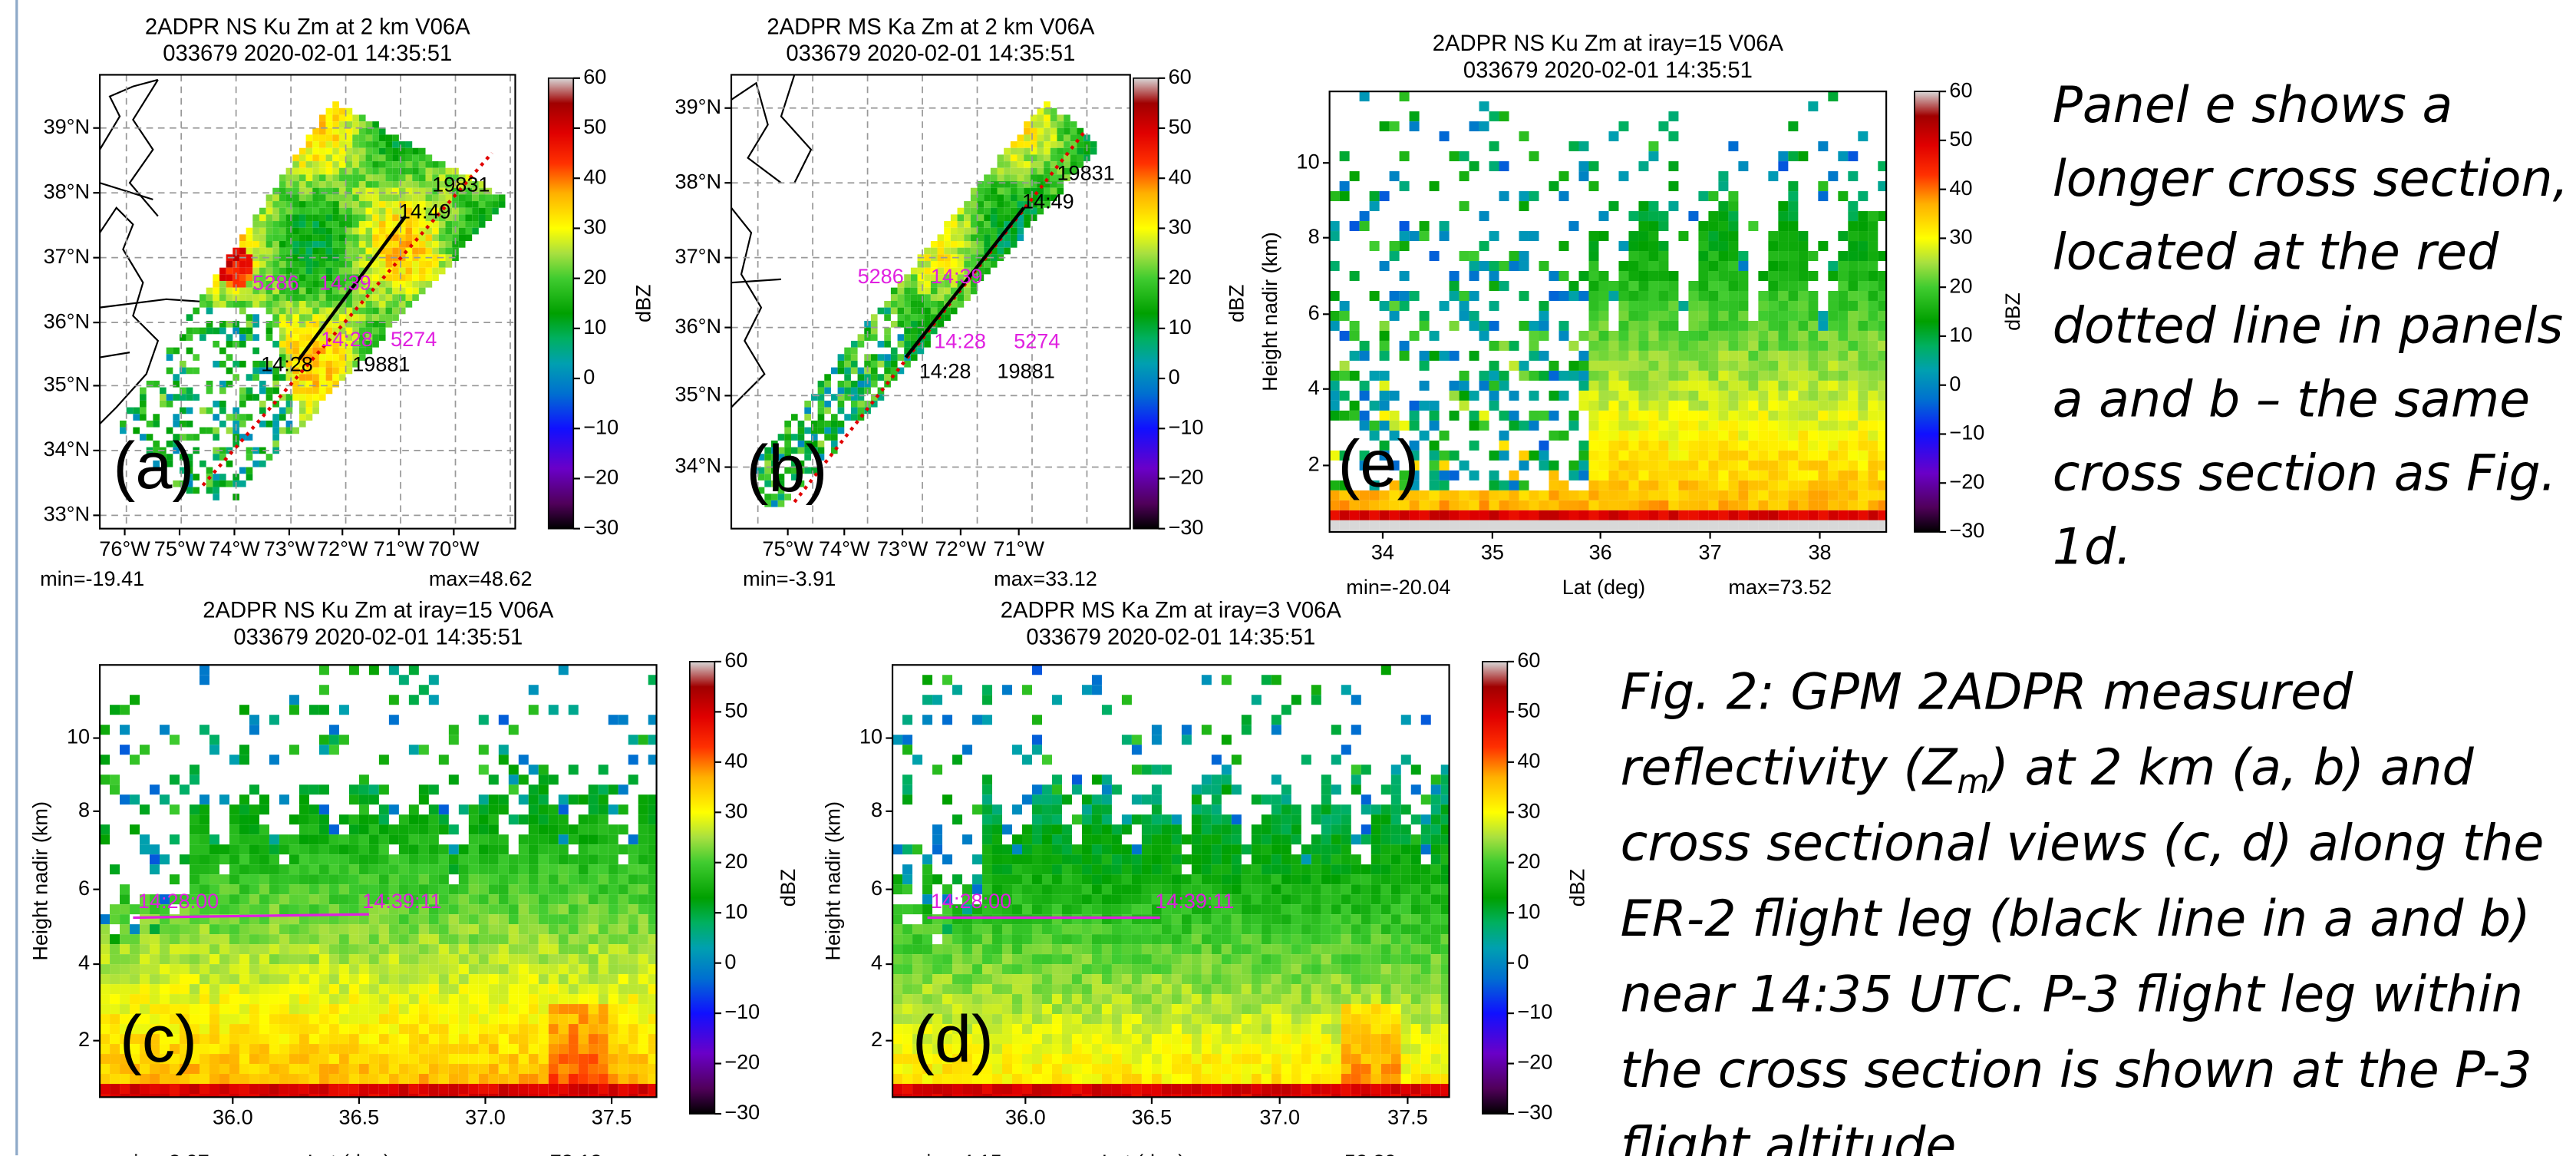 The height and width of the screenshot is (1156, 2576). Describe the element at coordinates (844, 548) in the screenshot. I see `x-tick-label: 74°W` at that location.